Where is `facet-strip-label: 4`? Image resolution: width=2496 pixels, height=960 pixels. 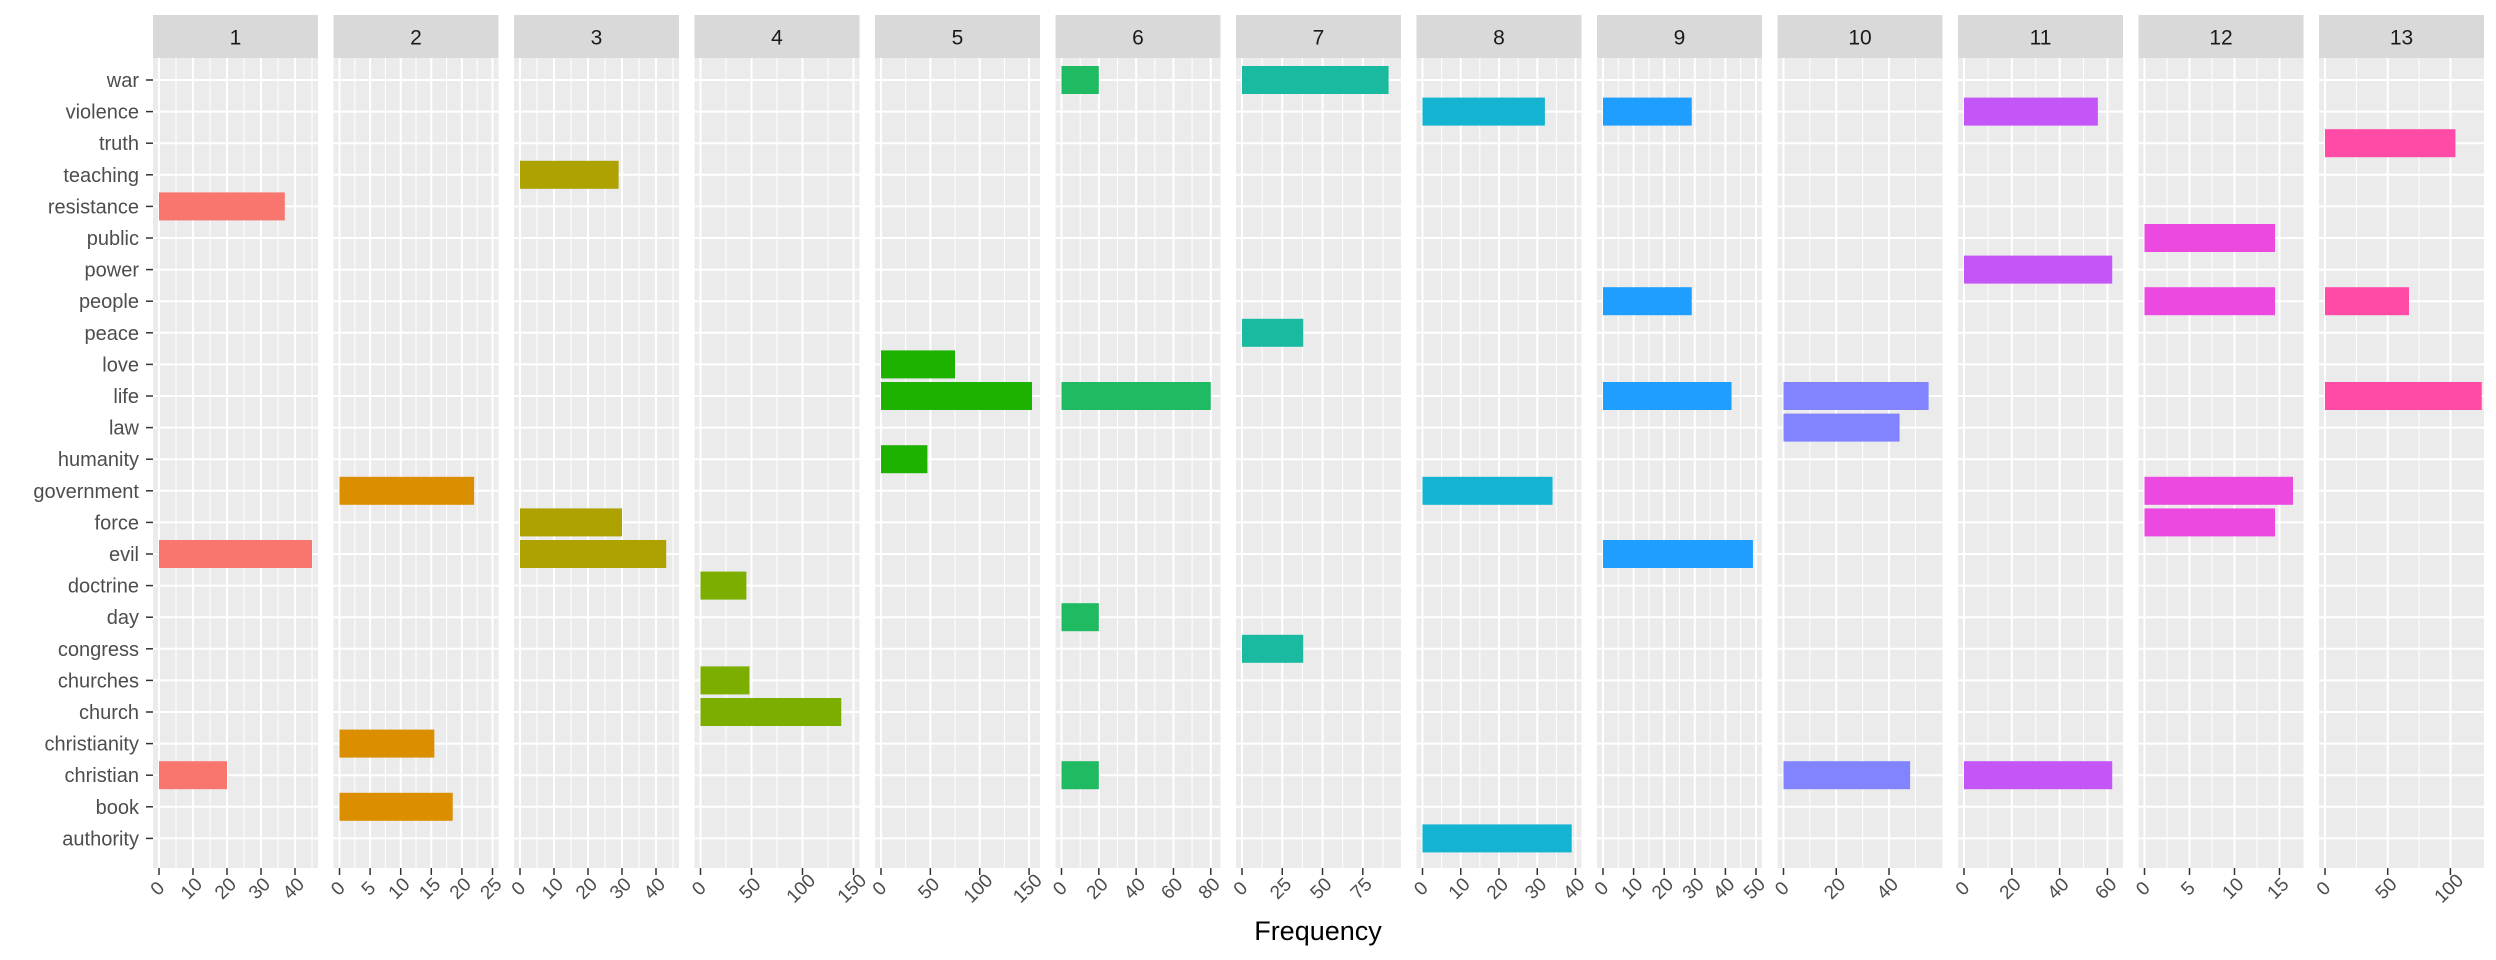 facet-strip-label: 4 is located at coordinates (777, 38).